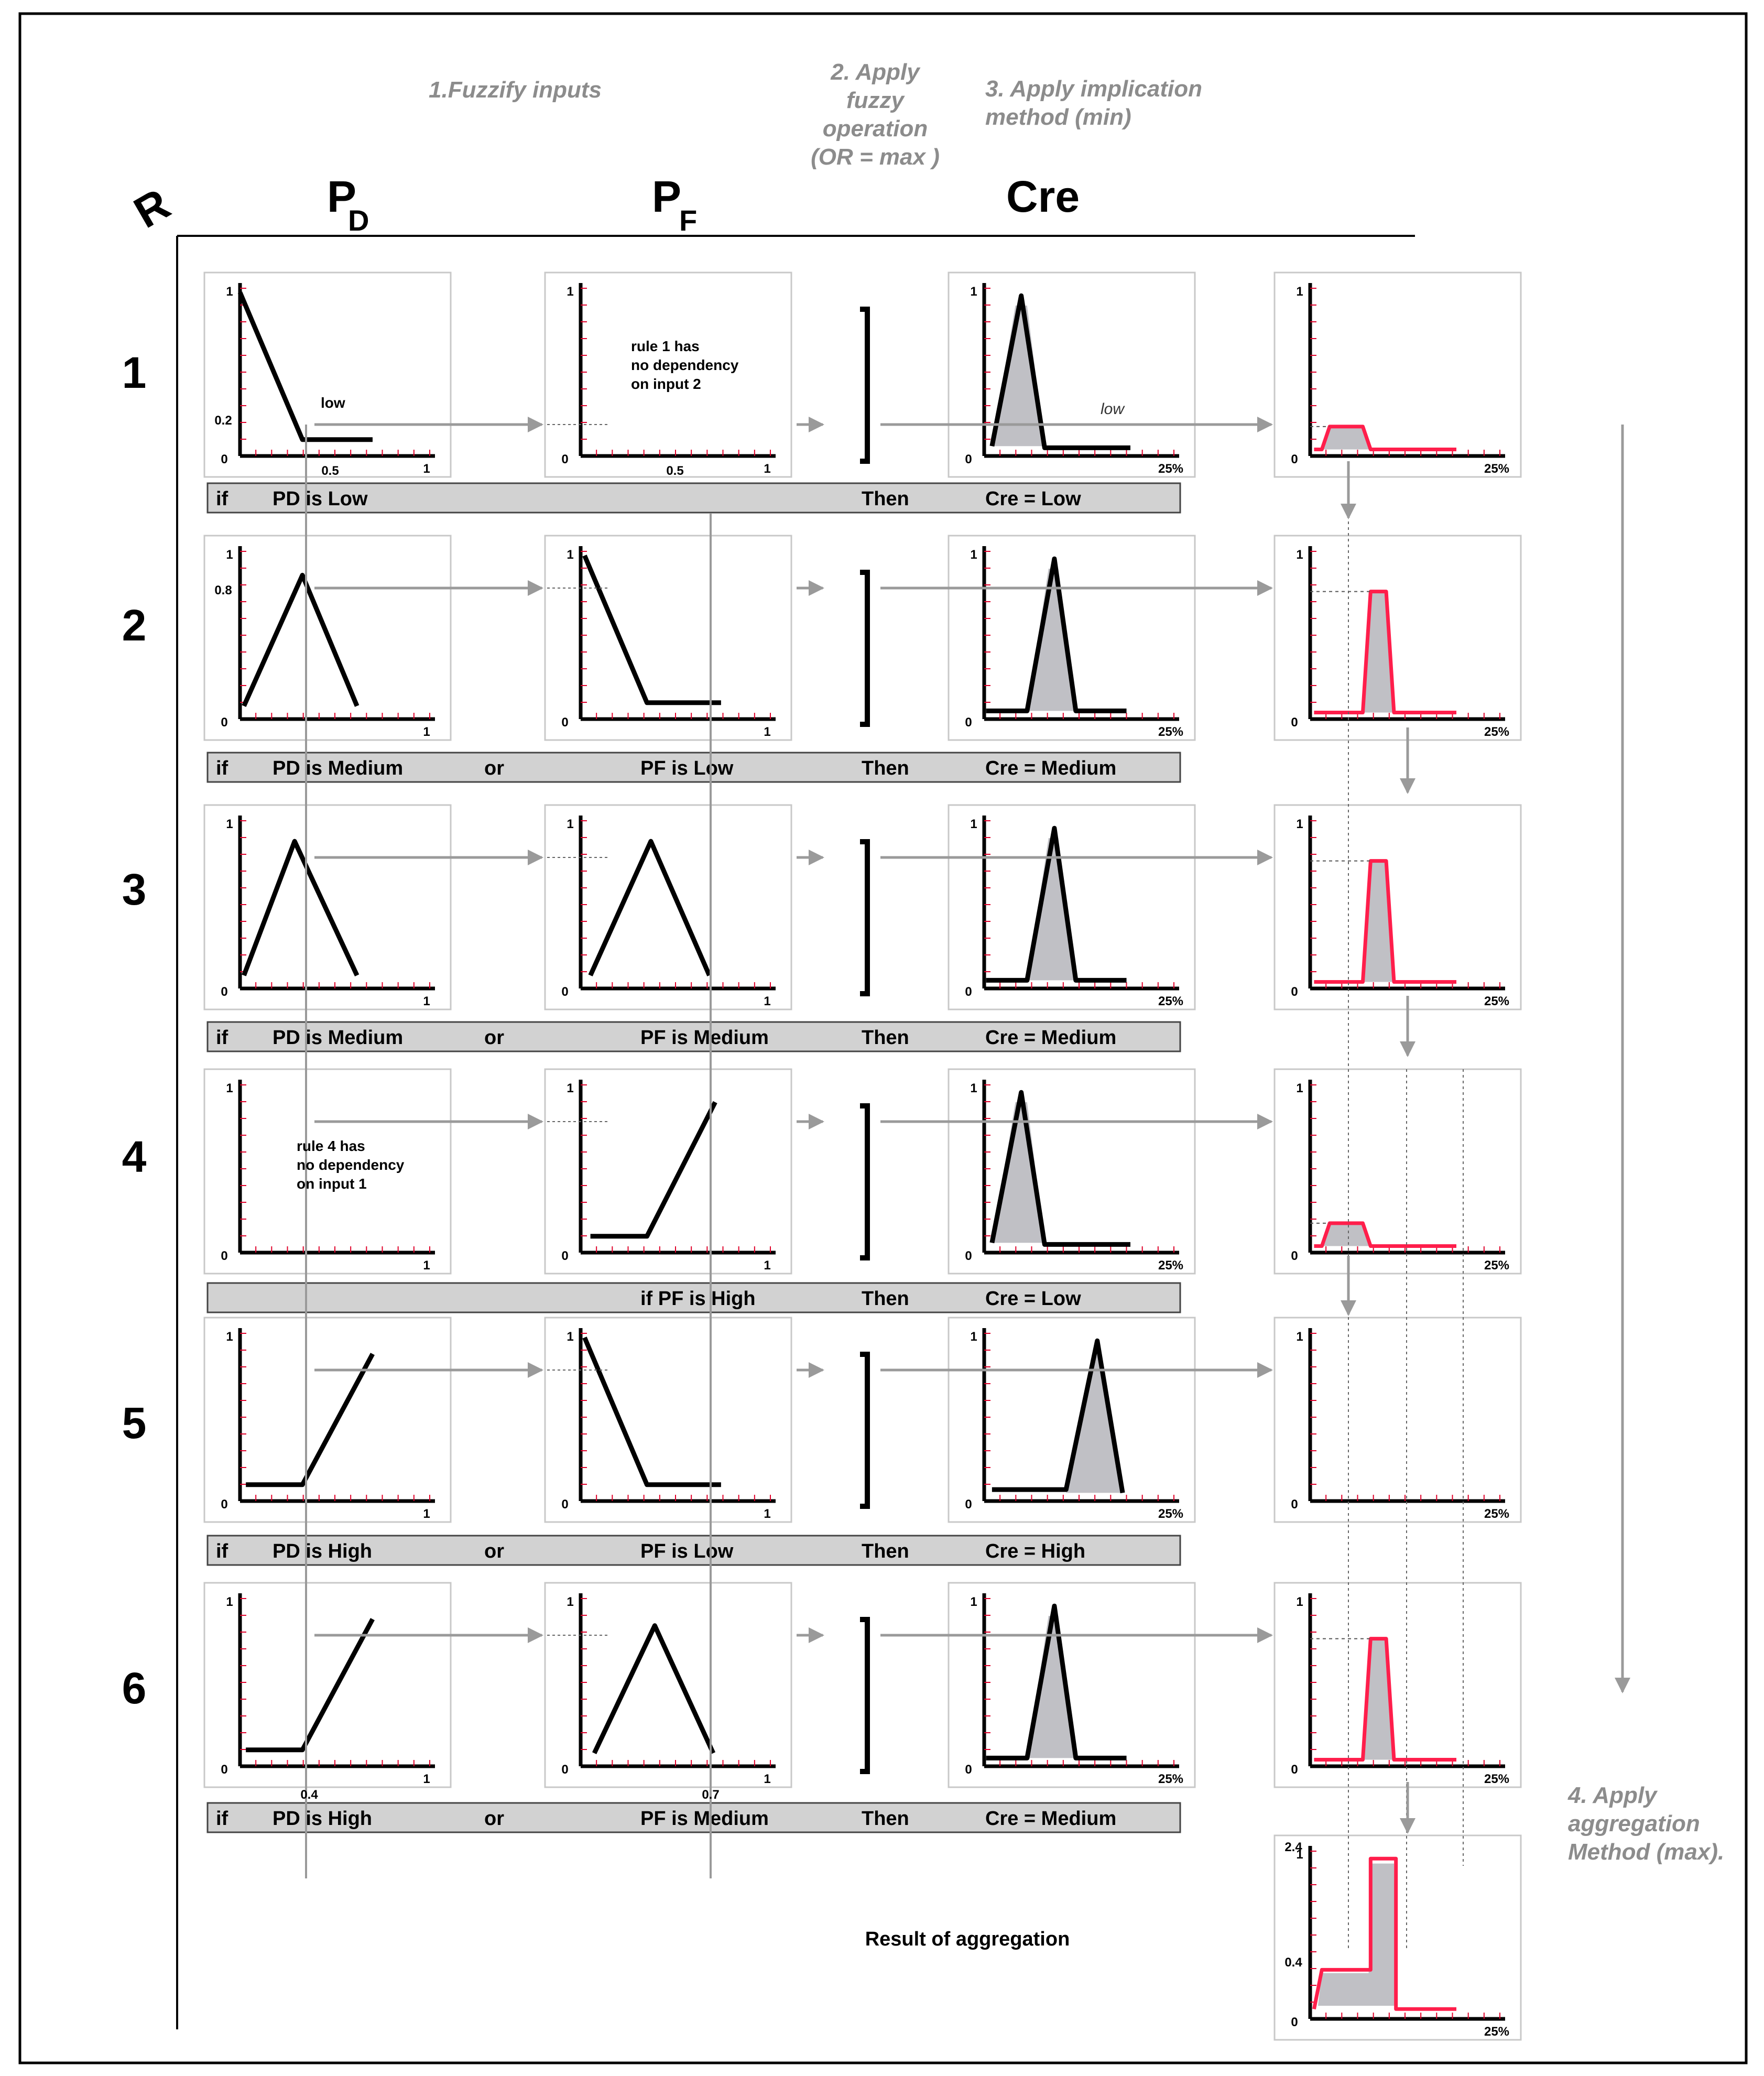 This screenshot has width=1764, height=2076. Describe the element at coordinates (668, 374) in the screenshot. I see `pf-panel-rule-1: 0 1 1 0.5` at that location.